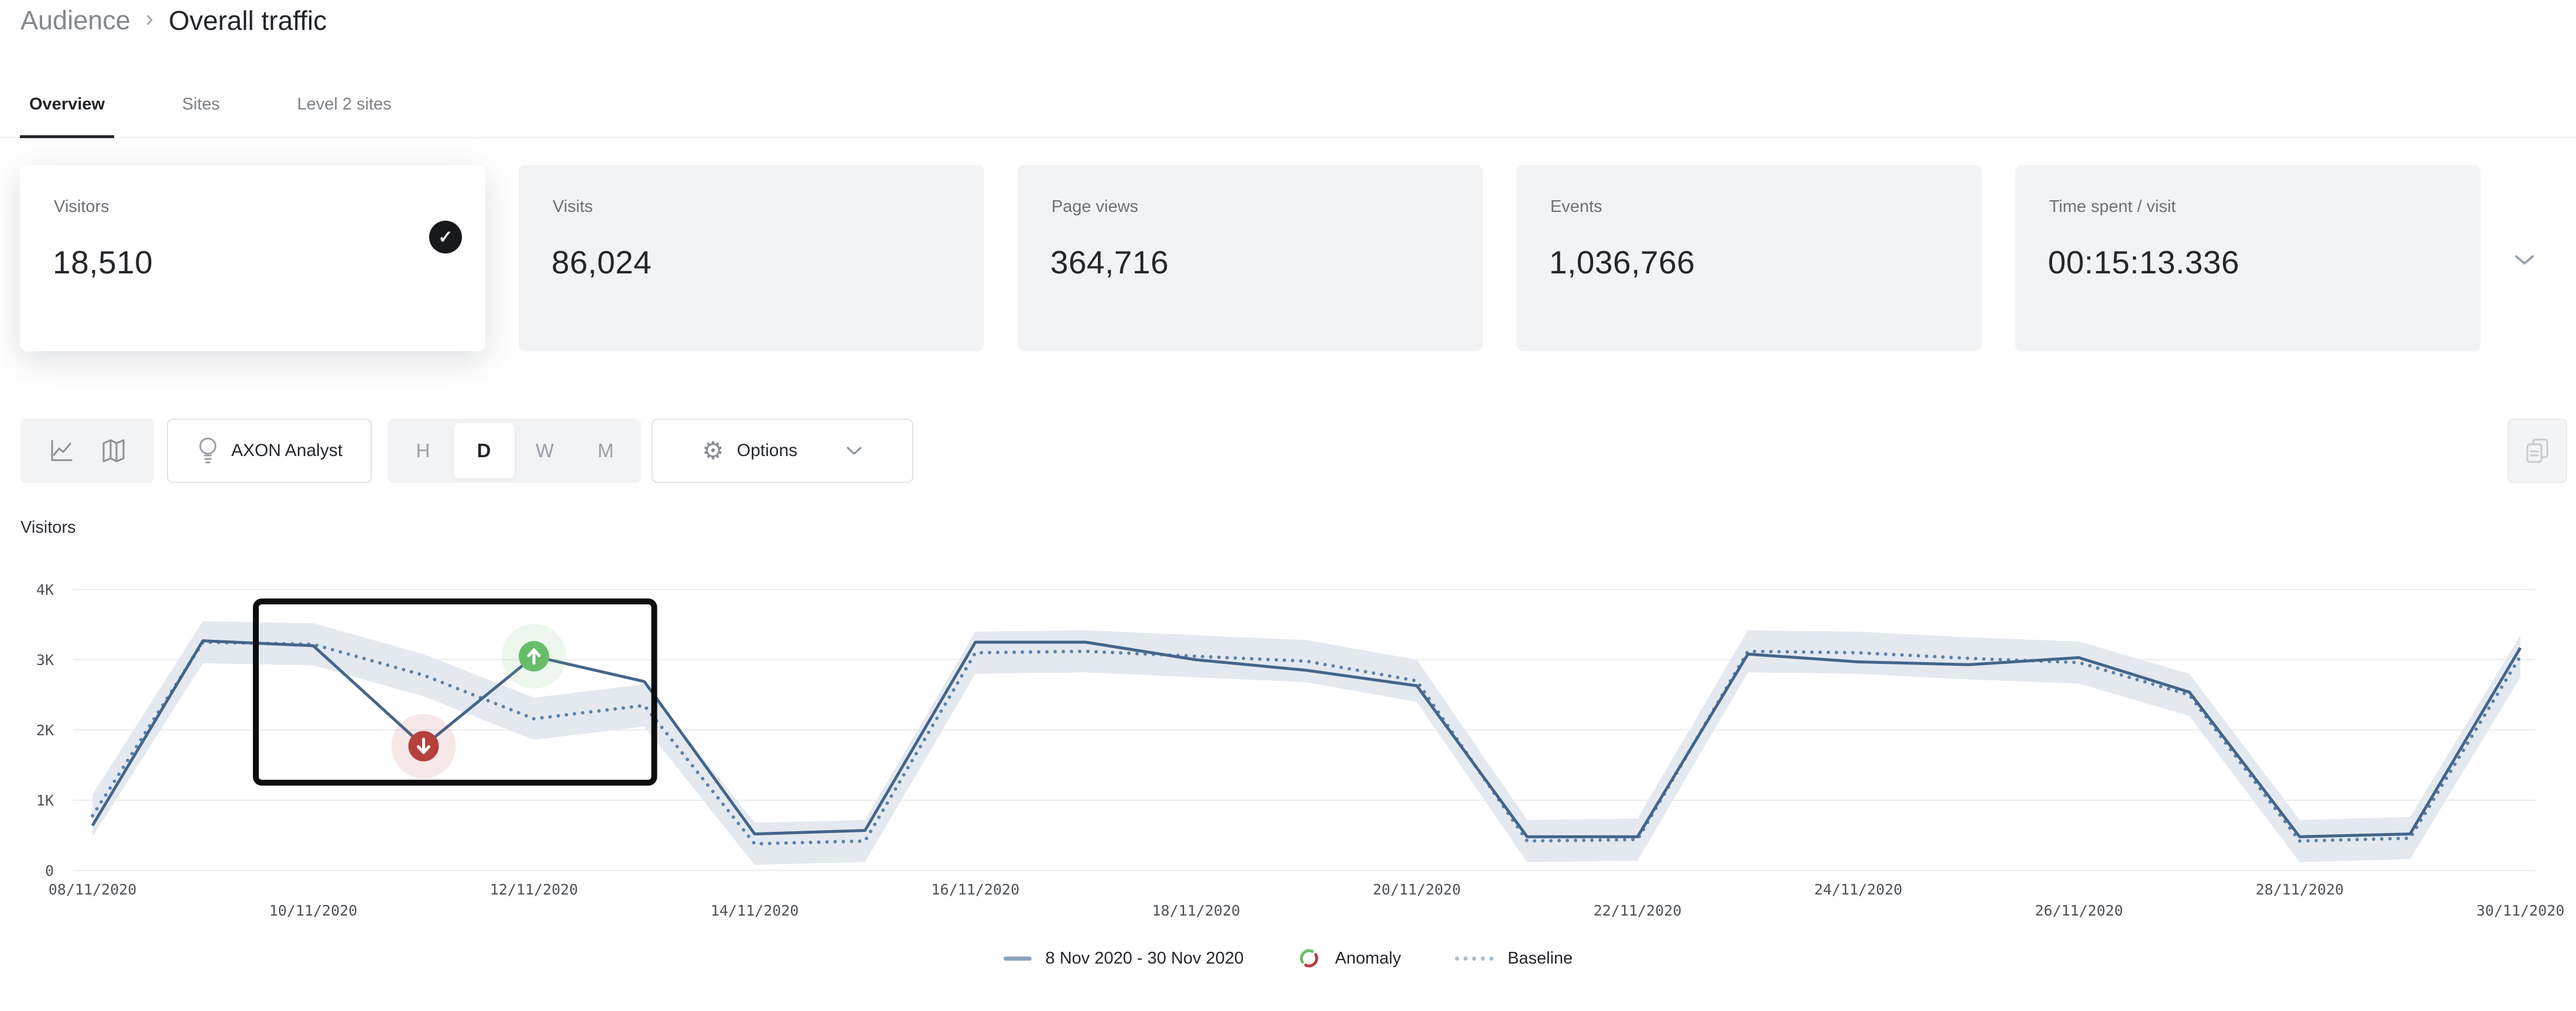 The image size is (2576, 1011). I want to click on axon-analyst-button: AXON Analyst, so click(269, 451).